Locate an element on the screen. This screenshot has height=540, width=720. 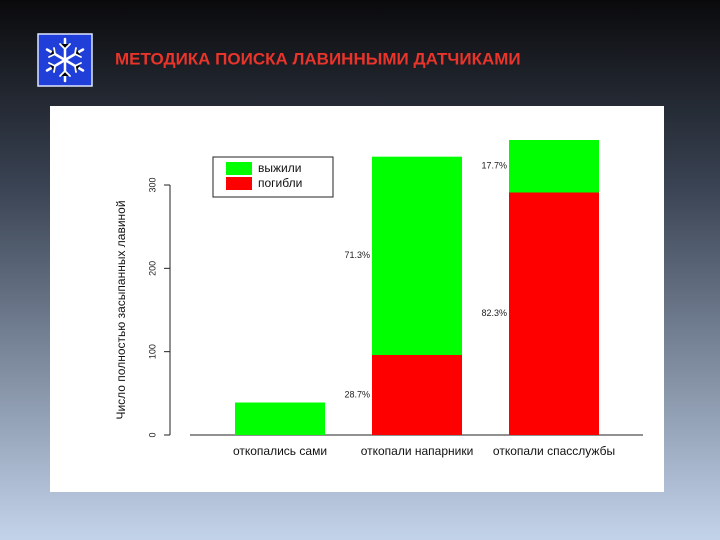
slide-title: МЕТОДИКА ПОИСКА ЛАВИННЫМИ ДАТЧИКАМИ is located at coordinates (318, 58).